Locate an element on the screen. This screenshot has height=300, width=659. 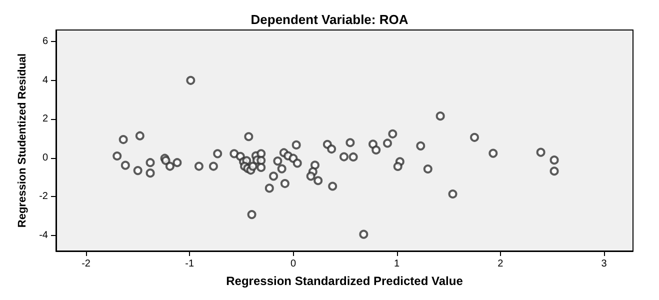
x-tick-label: 0 is located at coordinates (293, 264).